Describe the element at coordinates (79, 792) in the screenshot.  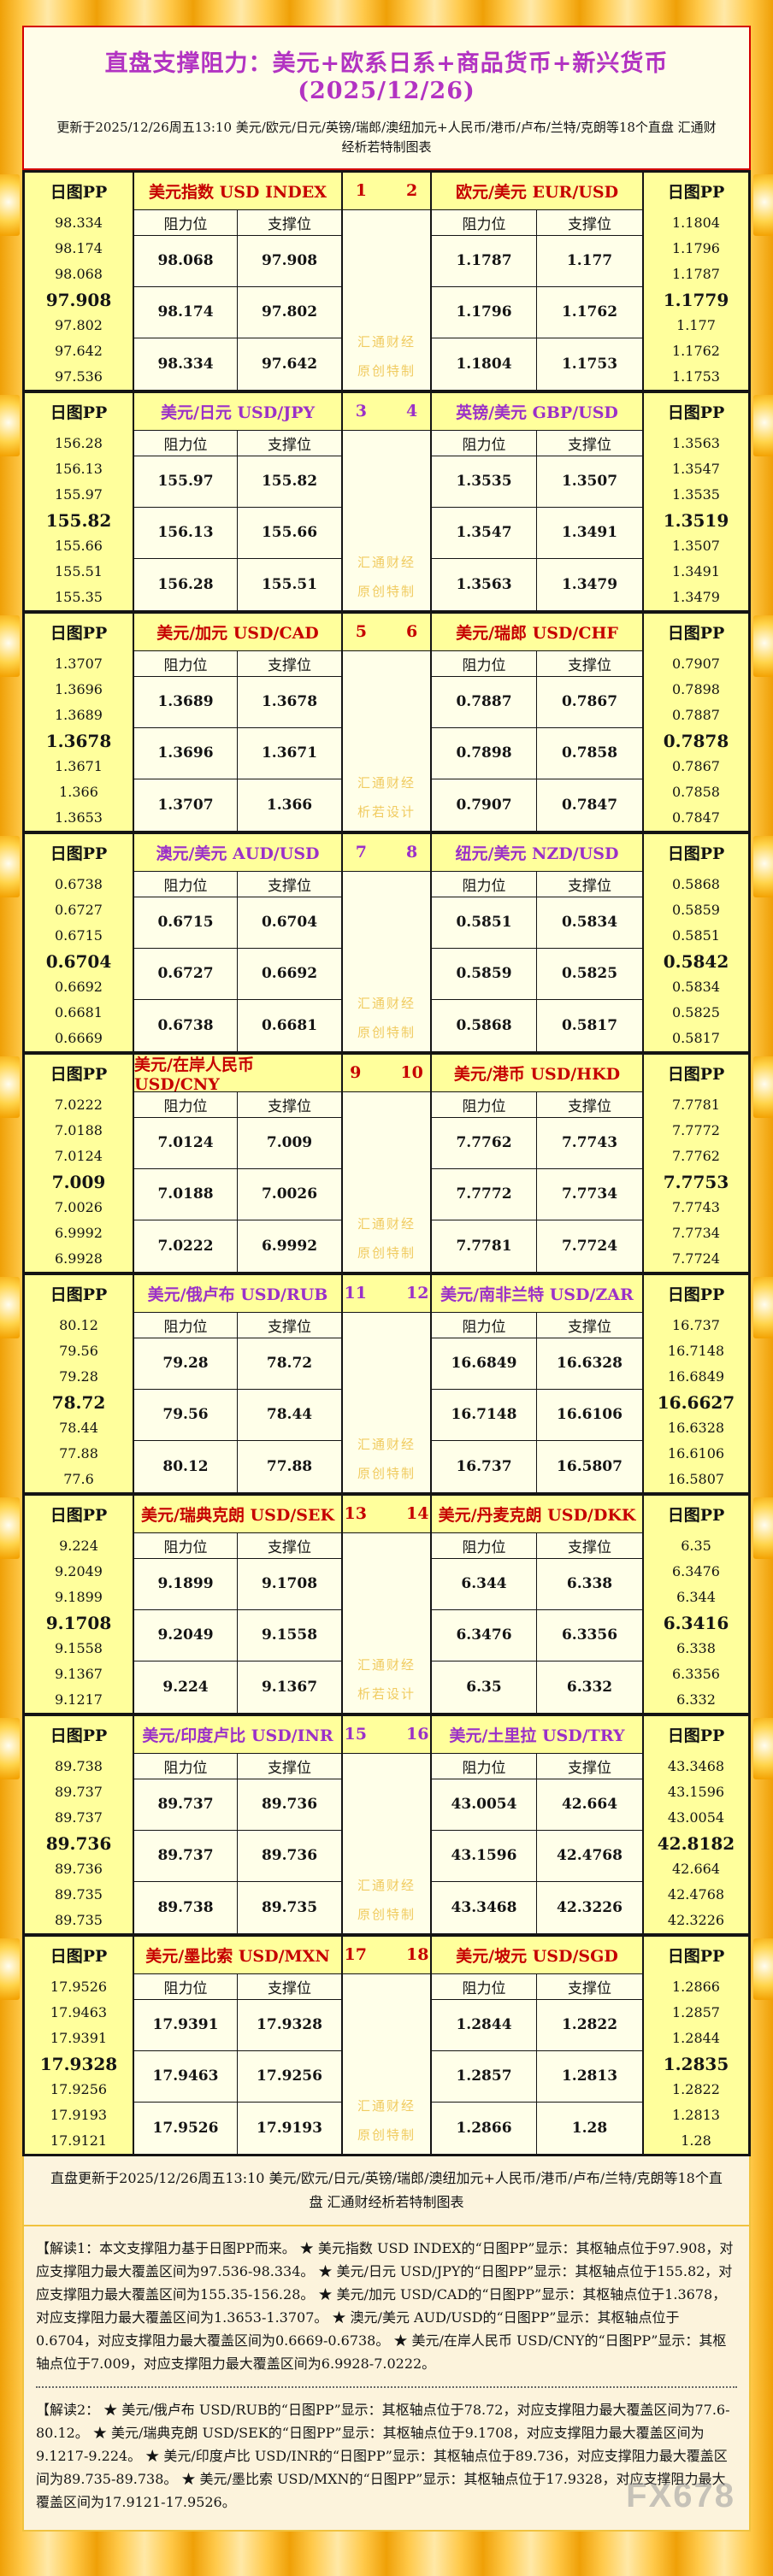
I see `pp-value-left: 1.366` at that location.